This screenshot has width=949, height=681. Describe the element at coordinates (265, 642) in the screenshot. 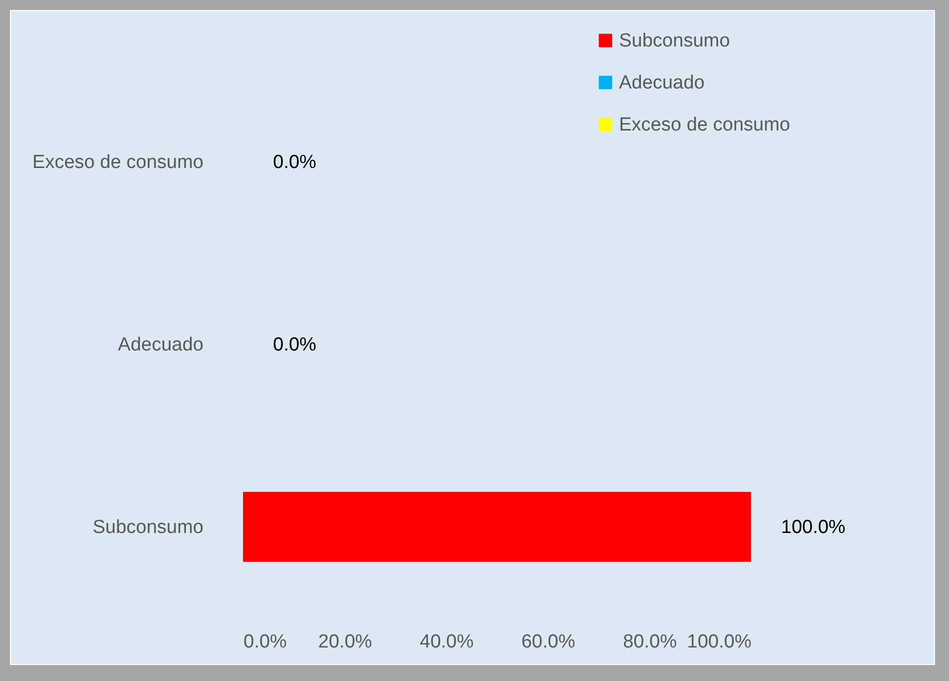

I see `x-tick-label: 0.0%` at that location.